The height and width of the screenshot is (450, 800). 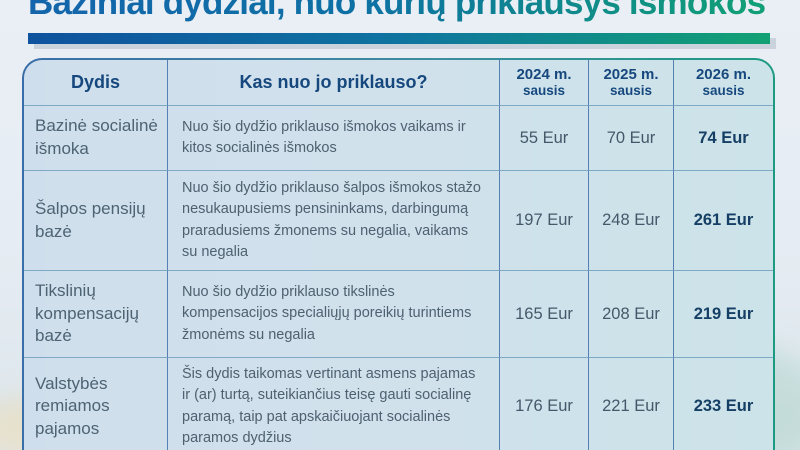 What do you see at coordinates (631, 75) in the screenshot?
I see `year-label: 2025 m.` at bounding box center [631, 75].